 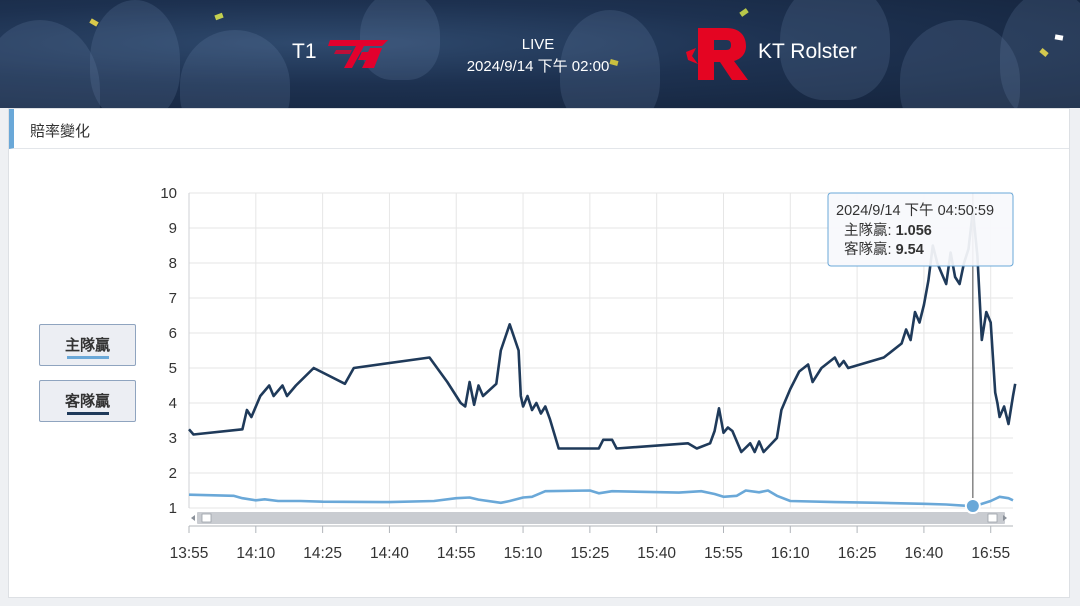 I want to click on match-start-time: 2024/9/14 下午 02:00, so click(x=538, y=66).